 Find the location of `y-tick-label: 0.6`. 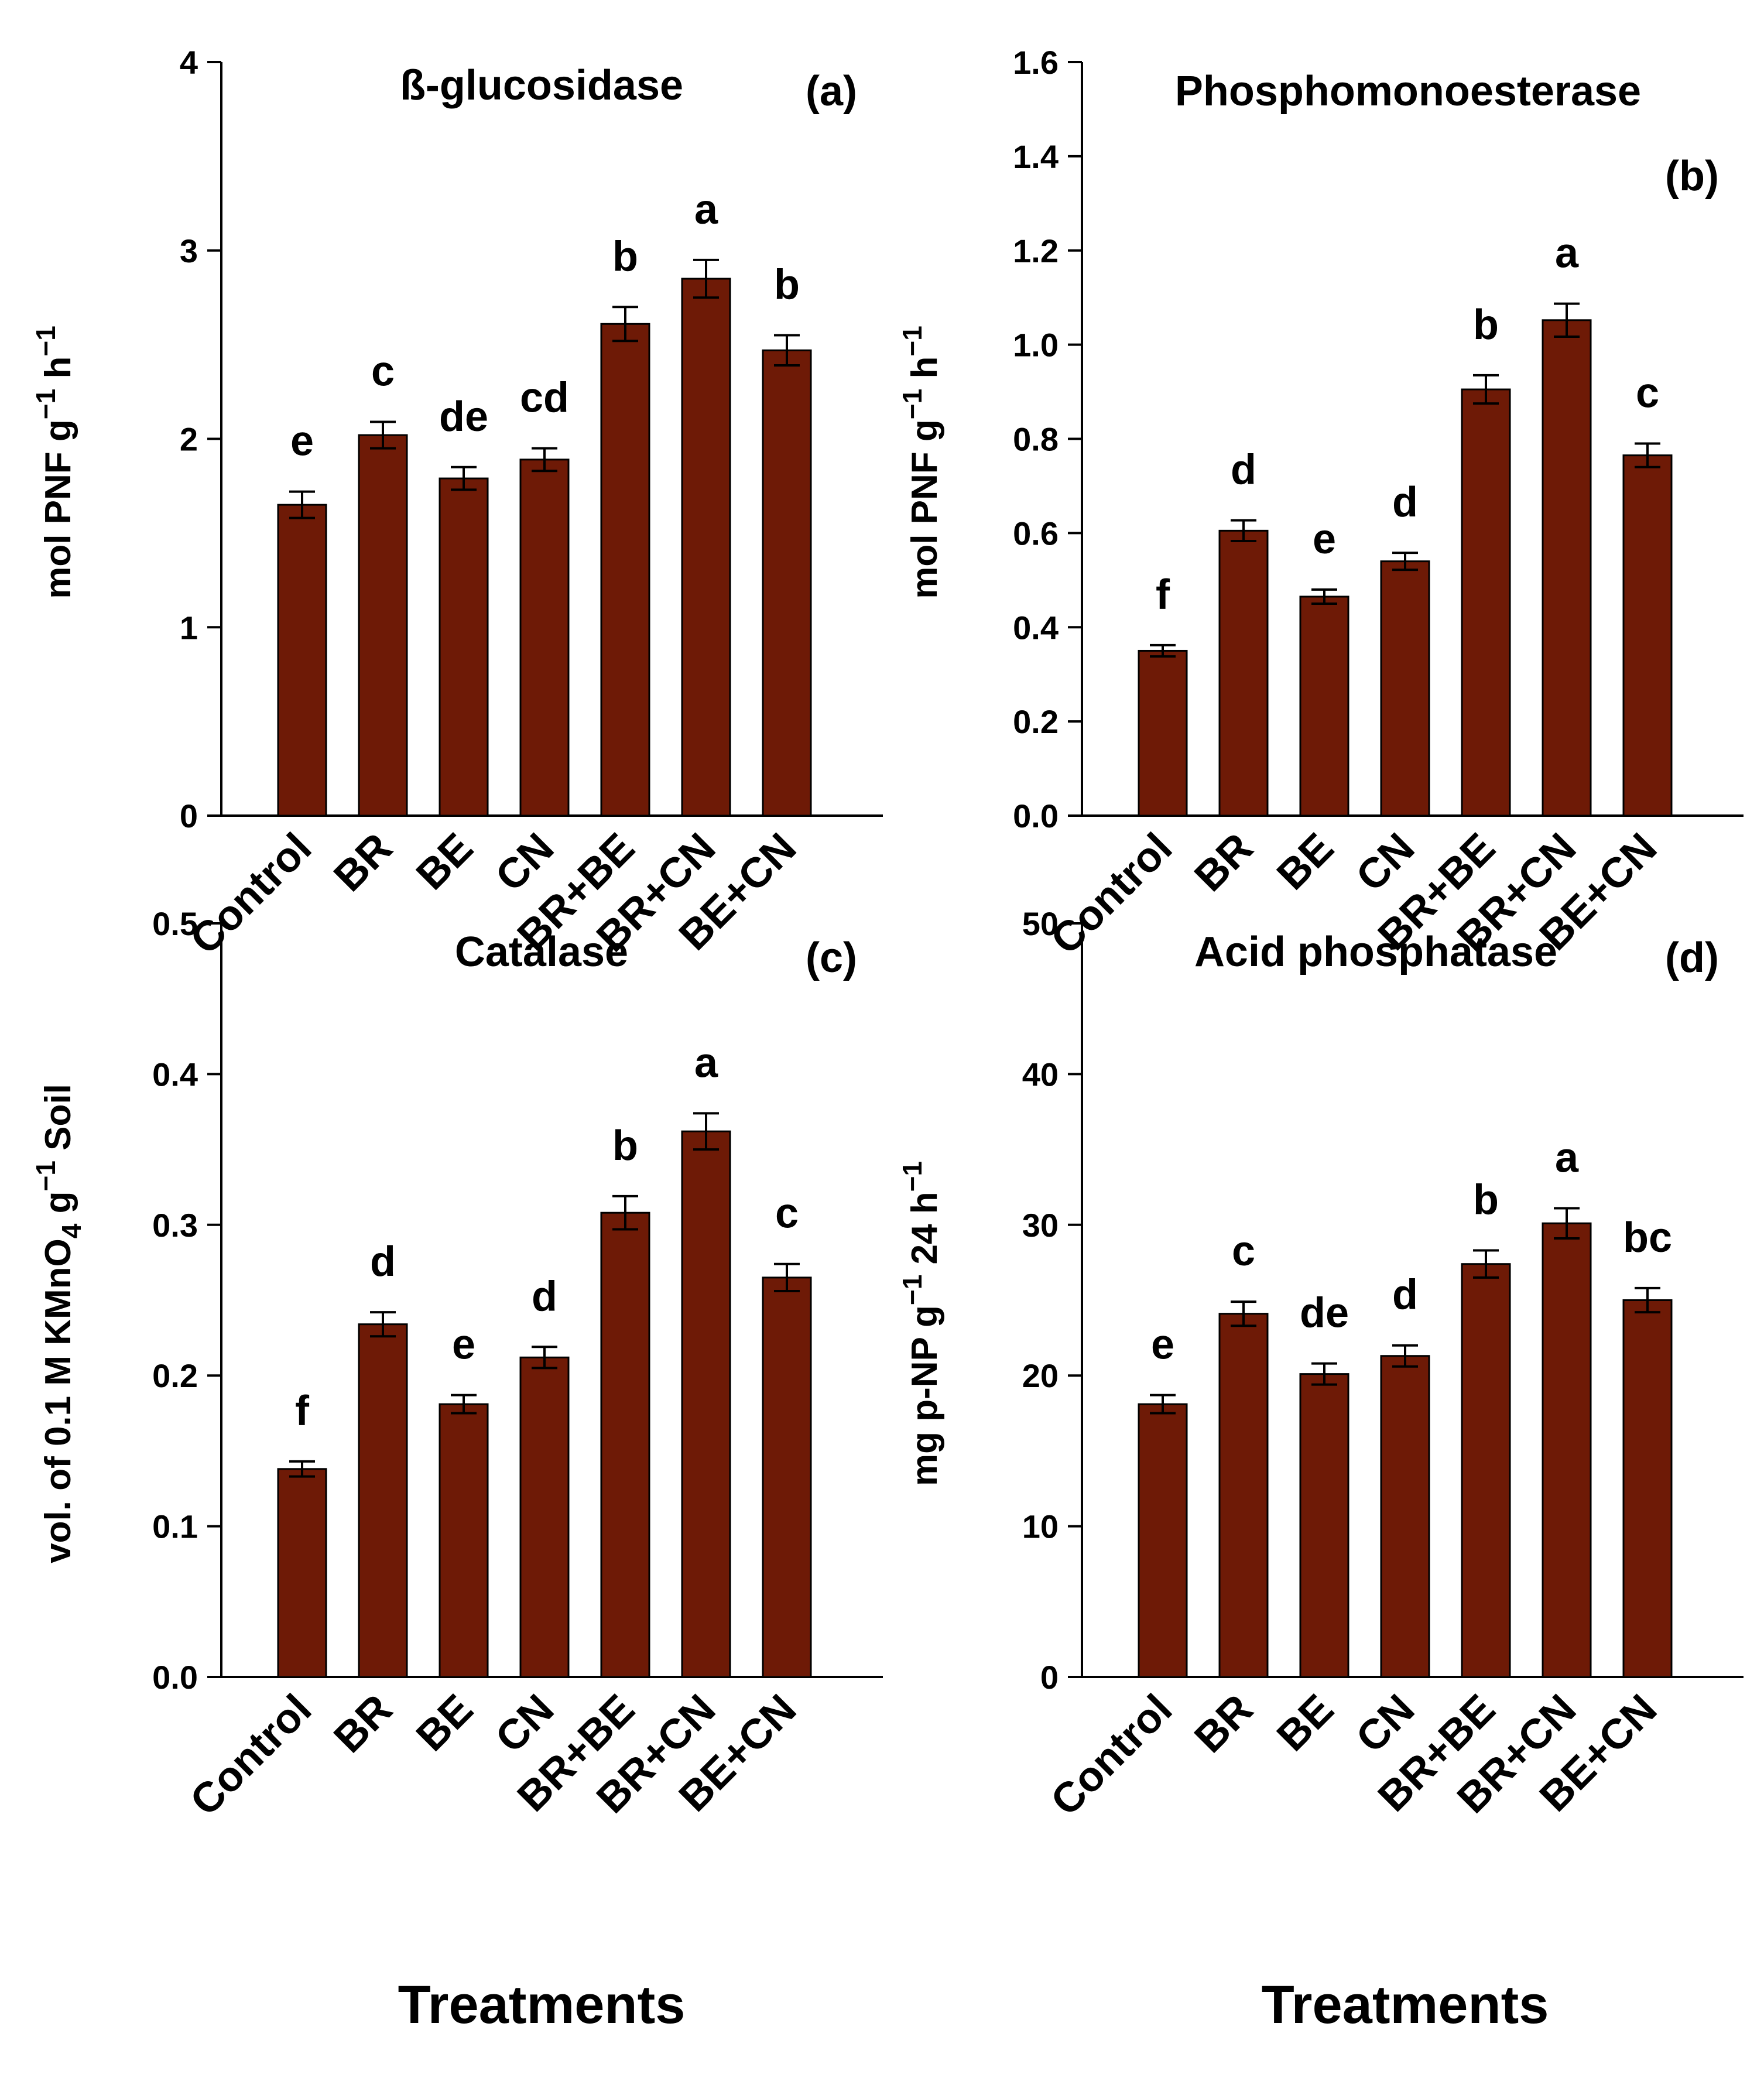

y-tick-label: 0.6 is located at coordinates (1036, 533).